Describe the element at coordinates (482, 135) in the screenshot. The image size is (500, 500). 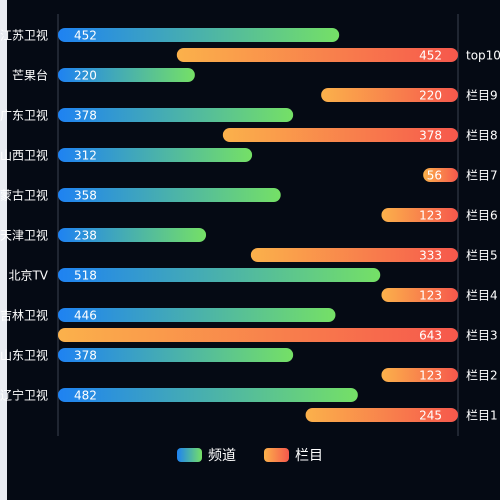
I see `program-category-label: 栏目8` at that location.